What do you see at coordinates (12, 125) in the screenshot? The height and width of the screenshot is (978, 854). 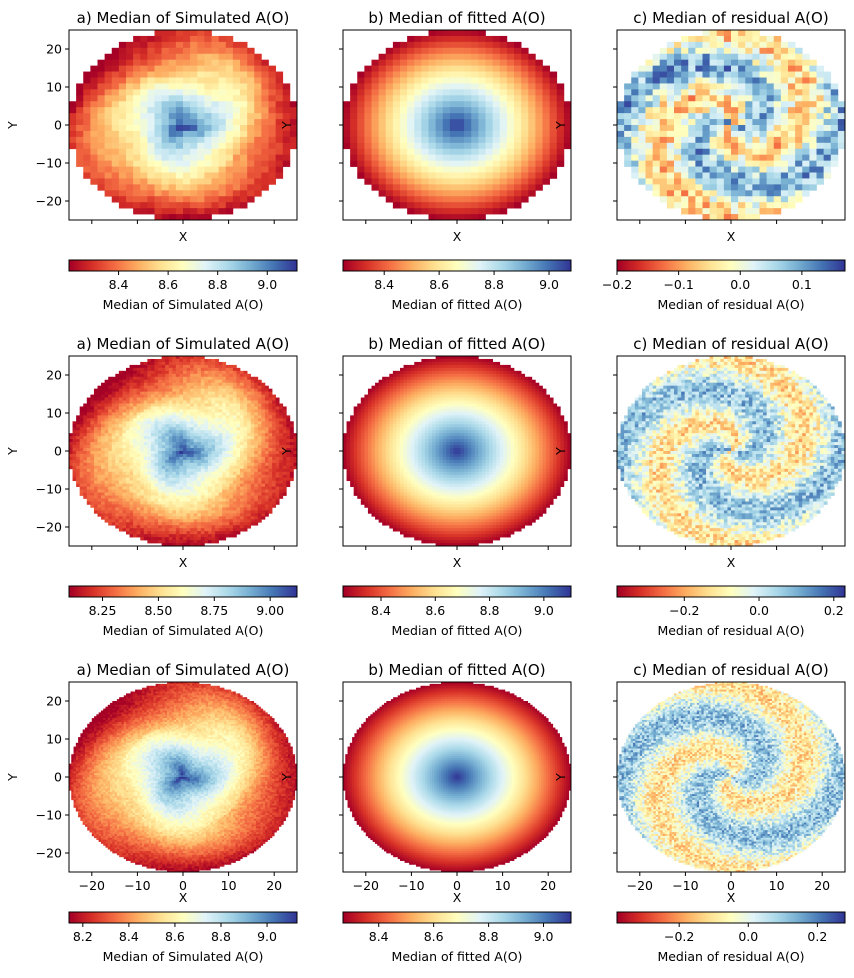 I see `y-axis-label: Y` at bounding box center [12, 125].